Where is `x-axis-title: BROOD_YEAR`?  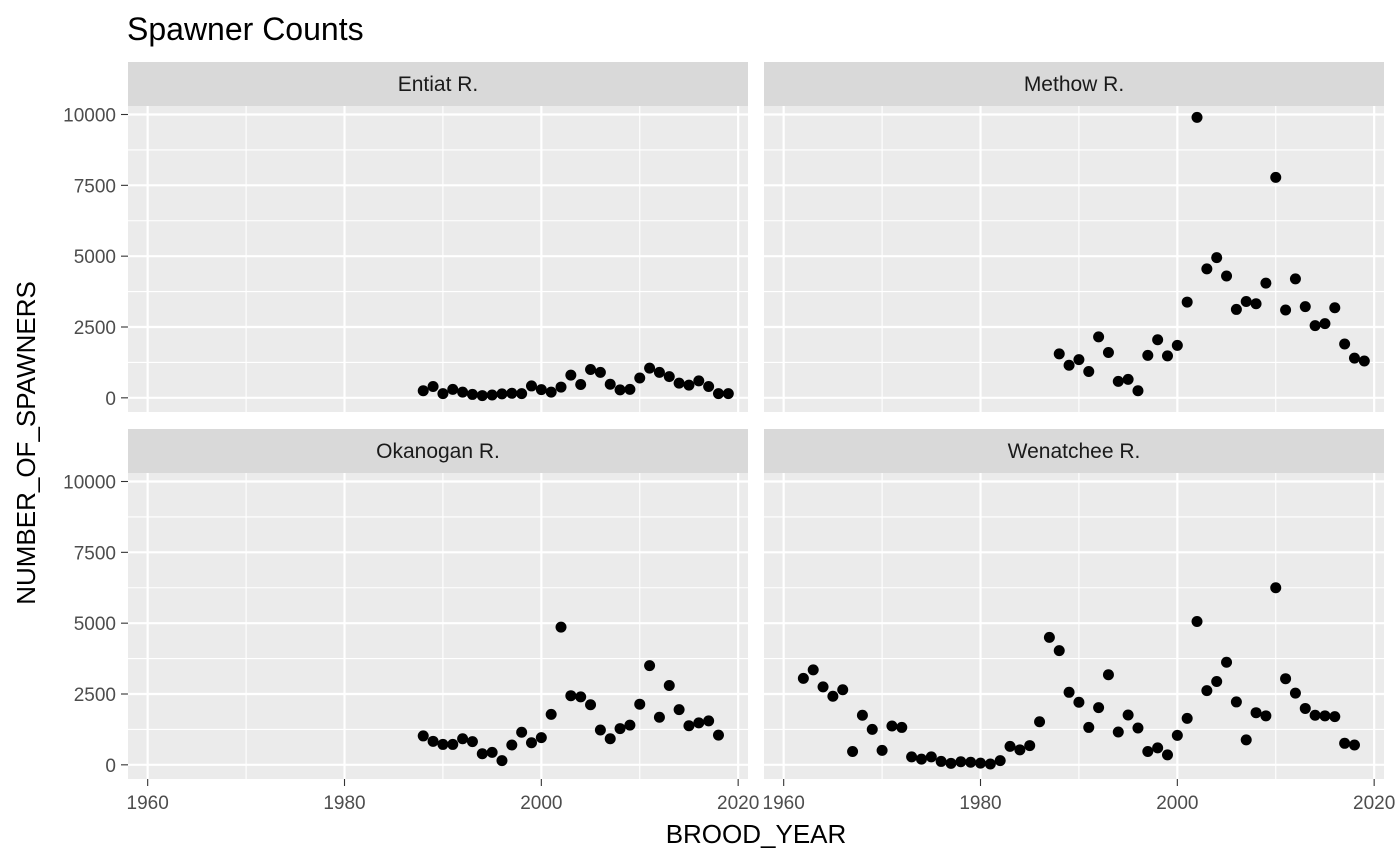 x-axis-title: BROOD_YEAR is located at coordinates (756, 834).